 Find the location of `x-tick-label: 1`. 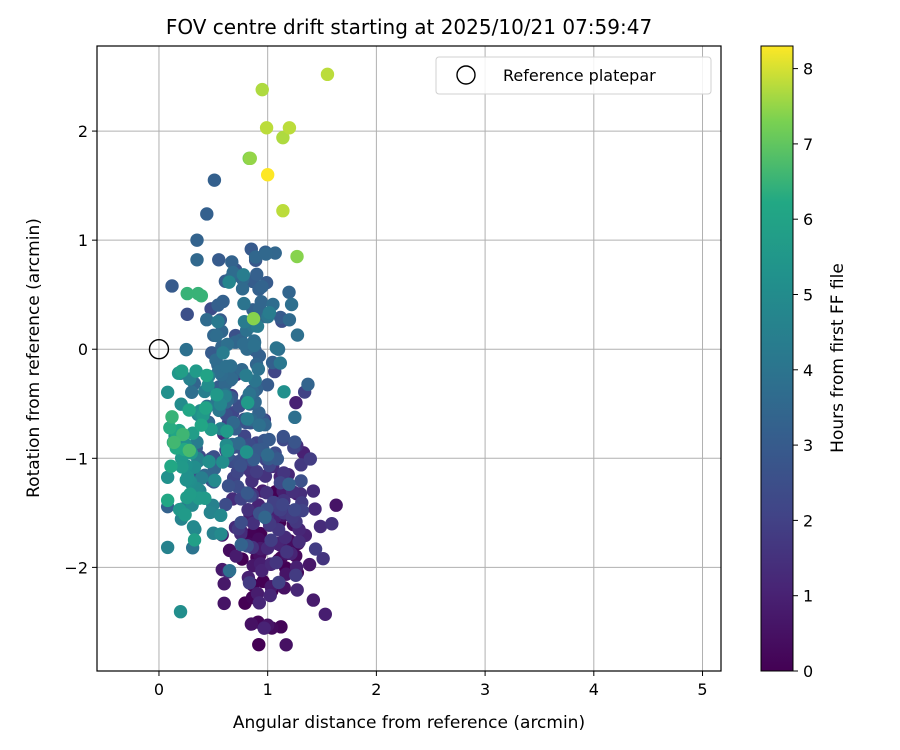

x-tick-label: 1 is located at coordinates (268, 689).